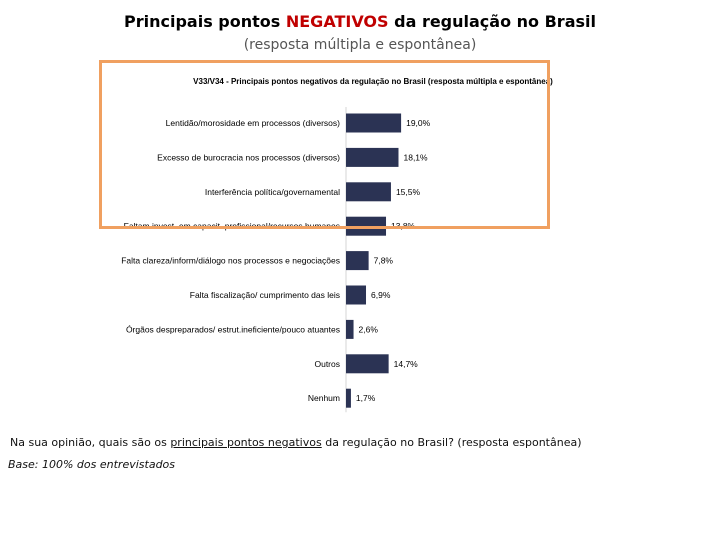 The height and width of the screenshot is (540, 720). What do you see at coordinates (360, 45) in the screenshot?
I see `slide-subtitle: (resposta múltipla e espontânea)` at bounding box center [360, 45].